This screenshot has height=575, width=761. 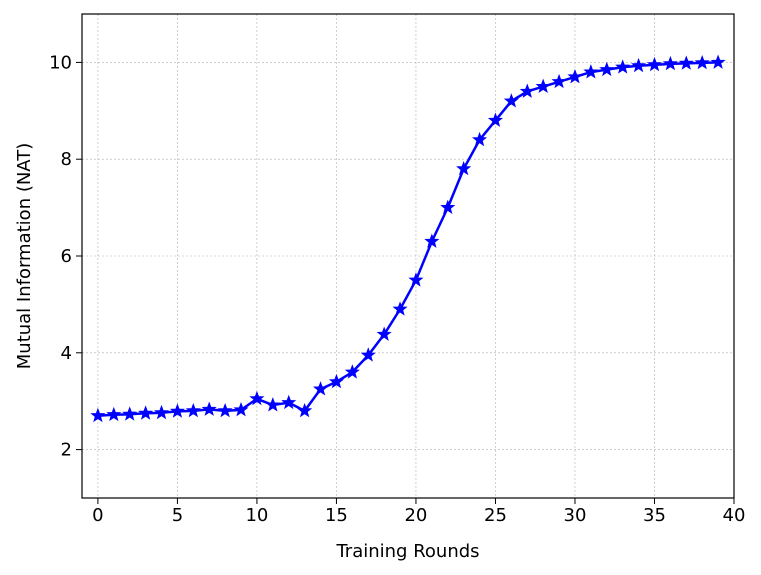 What do you see at coordinates (66, 159) in the screenshot?
I see `y-tick-label: 8` at bounding box center [66, 159].